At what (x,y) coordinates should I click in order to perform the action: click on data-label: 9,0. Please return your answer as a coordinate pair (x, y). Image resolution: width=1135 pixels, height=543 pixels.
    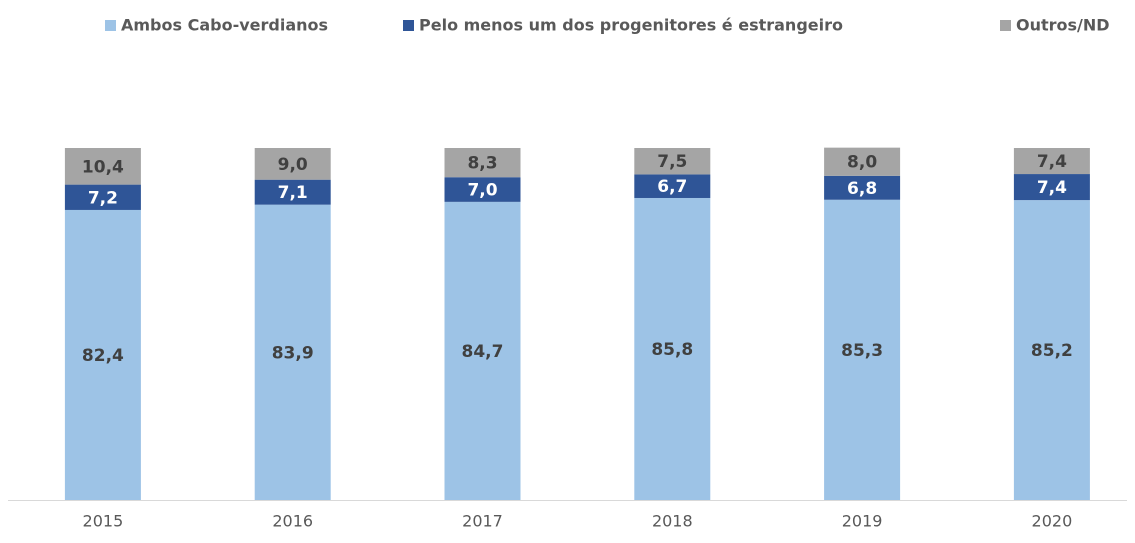
    Looking at the image, I should click on (293, 165).